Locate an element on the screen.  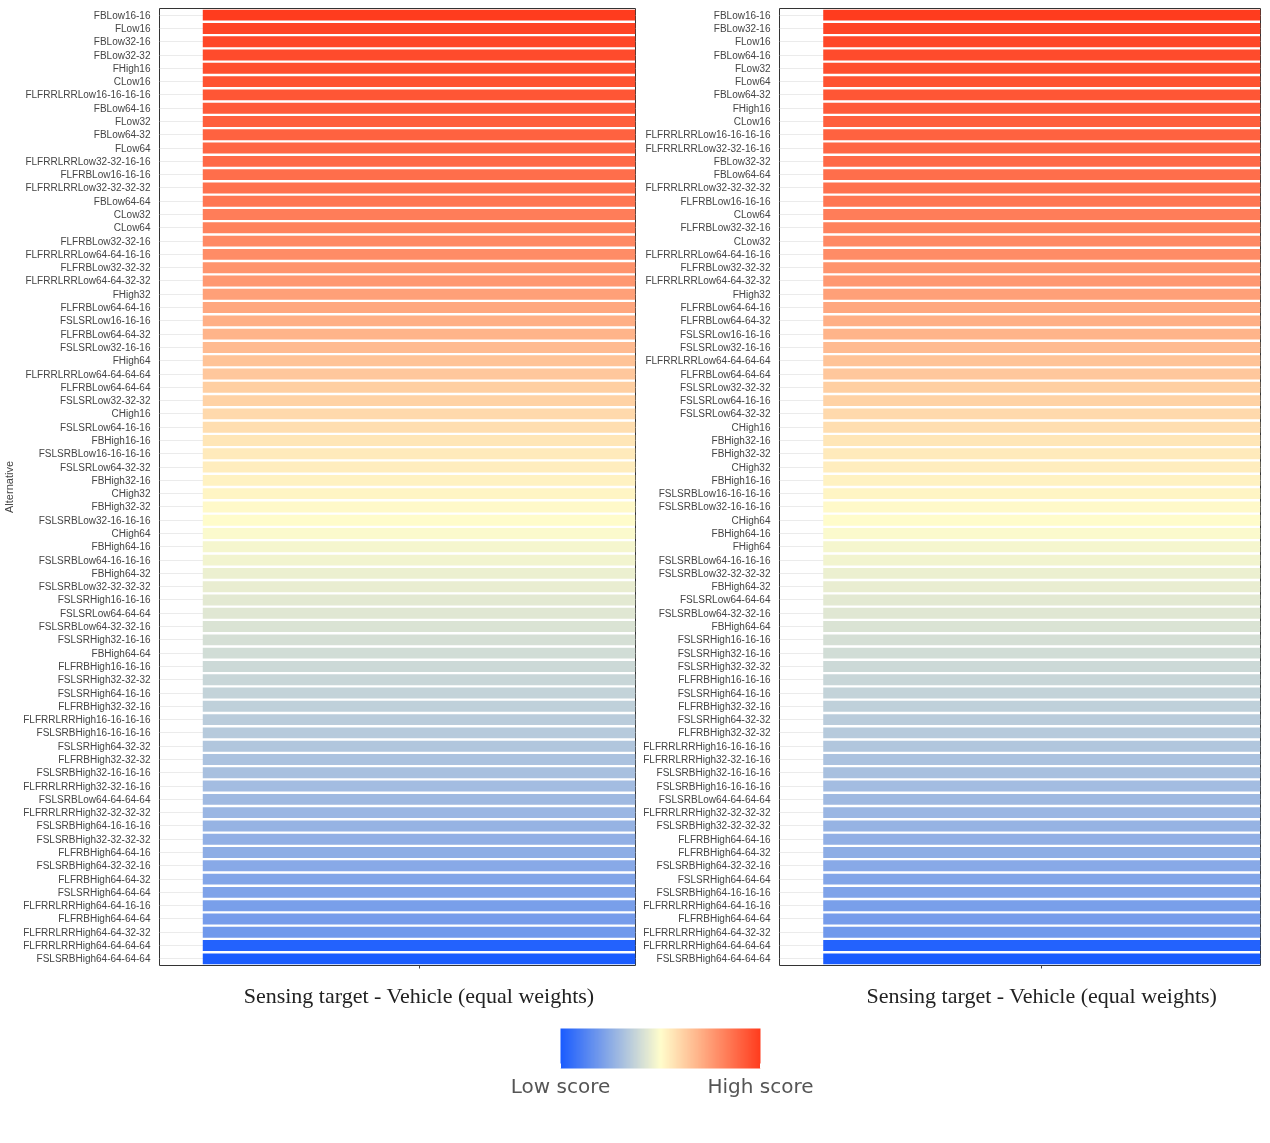
y-tick-label: FBLow64-16 is located at coordinates (122, 108).